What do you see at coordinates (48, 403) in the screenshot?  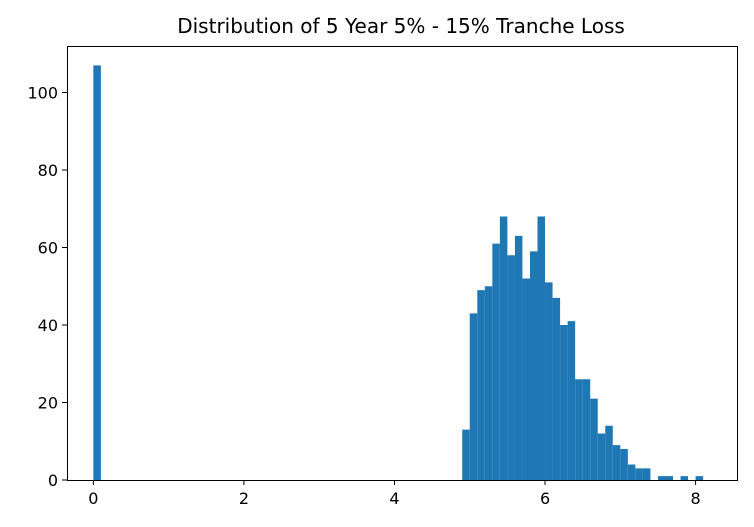 I see `y-tick-label: 20` at bounding box center [48, 403].